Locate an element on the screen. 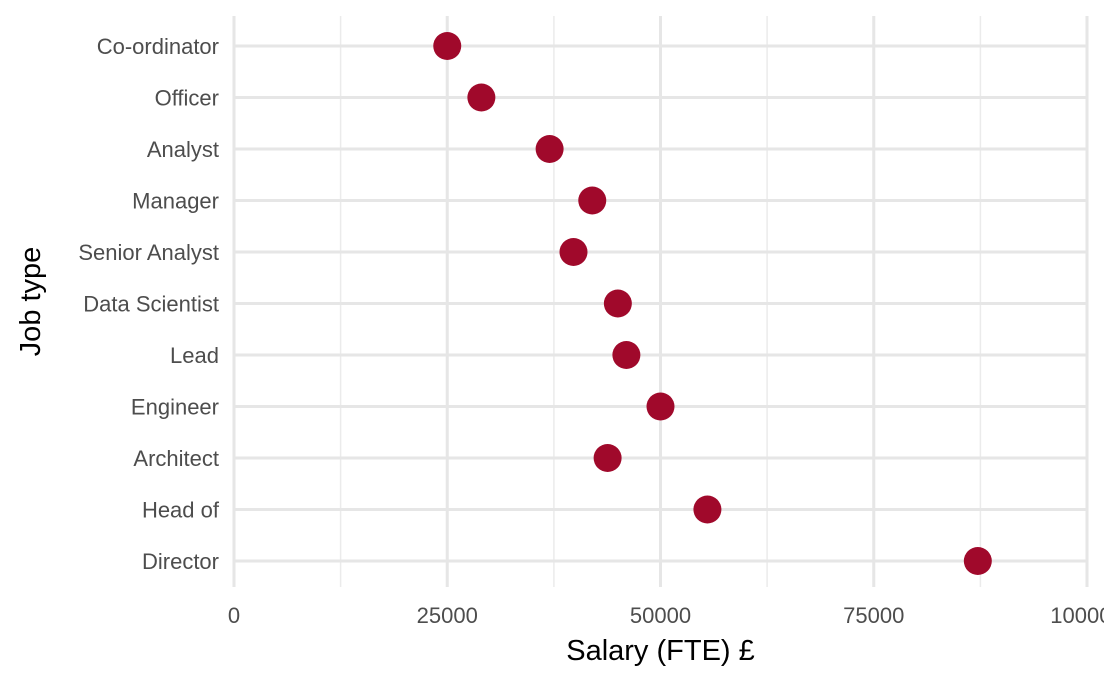  x-axis-tick-labels: 0 25000 50000 75000 100000 is located at coordinates (666, 615).